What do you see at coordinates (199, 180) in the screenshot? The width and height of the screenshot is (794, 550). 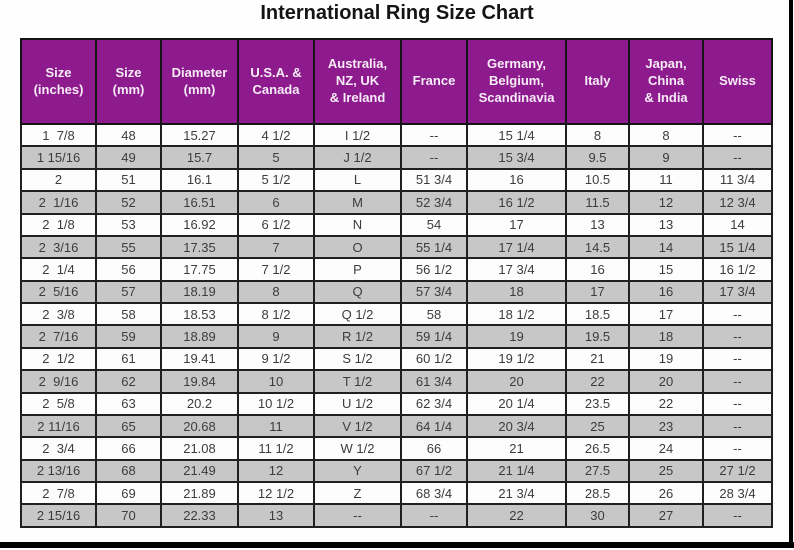 I see `cell: 16.1` at bounding box center [199, 180].